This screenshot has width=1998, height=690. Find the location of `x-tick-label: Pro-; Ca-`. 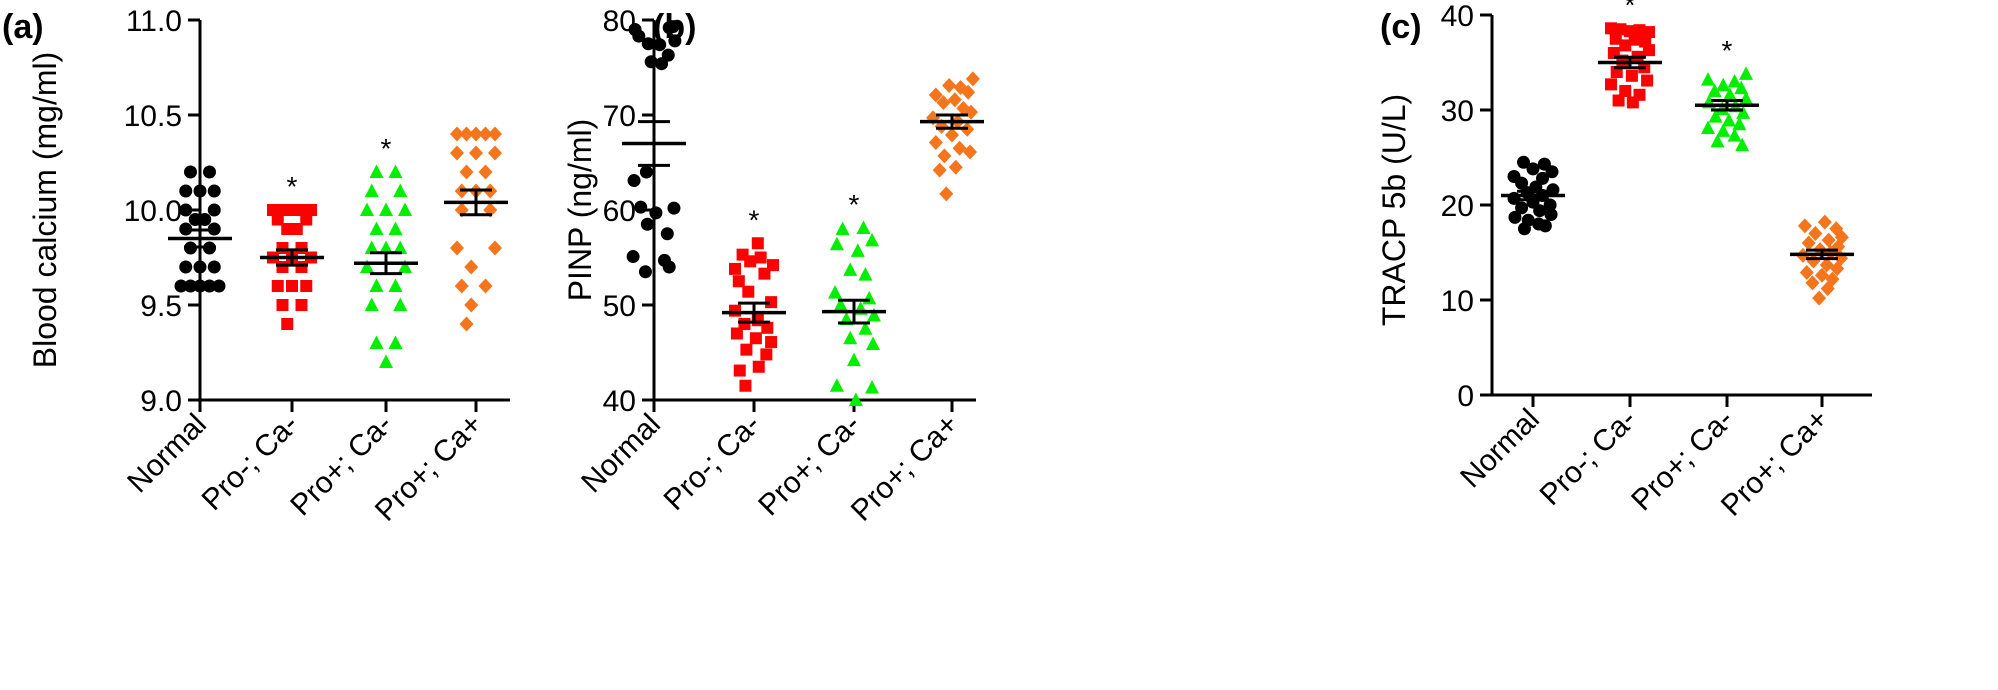

x-tick-label: Pro-; Ca- is located at coordinates (712, 462).